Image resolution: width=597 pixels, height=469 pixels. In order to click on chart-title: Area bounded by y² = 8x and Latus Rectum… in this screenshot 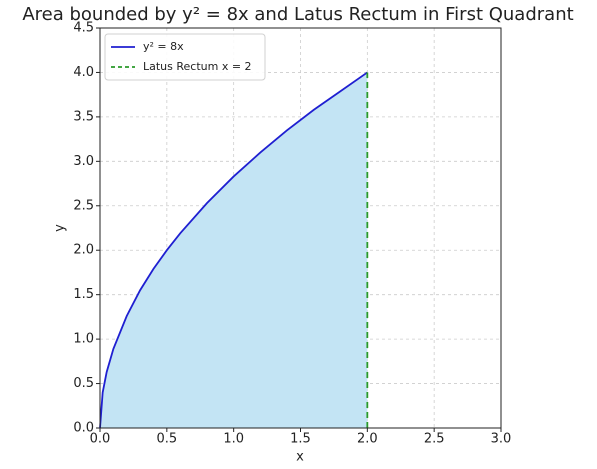, I will do `click(297, 14)`.